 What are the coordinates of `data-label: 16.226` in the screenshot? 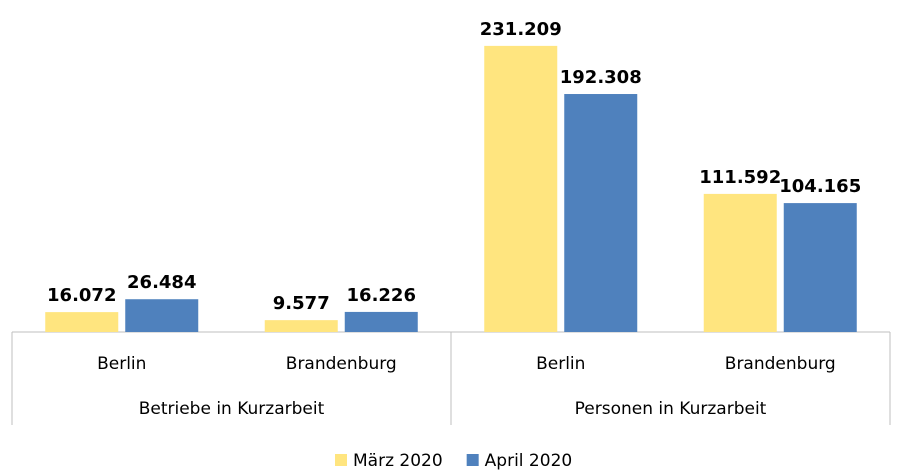 It's located at (381, 295).